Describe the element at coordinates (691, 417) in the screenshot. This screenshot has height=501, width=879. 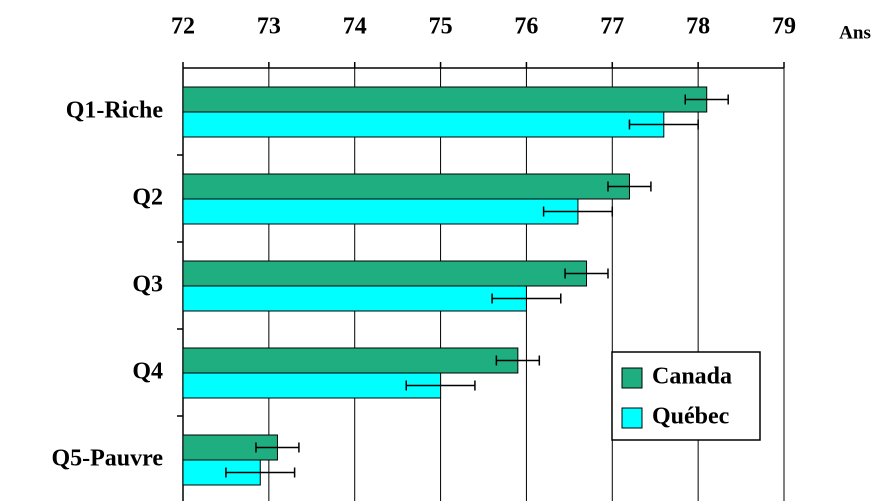
I see `legend-label: Québec` at that location.